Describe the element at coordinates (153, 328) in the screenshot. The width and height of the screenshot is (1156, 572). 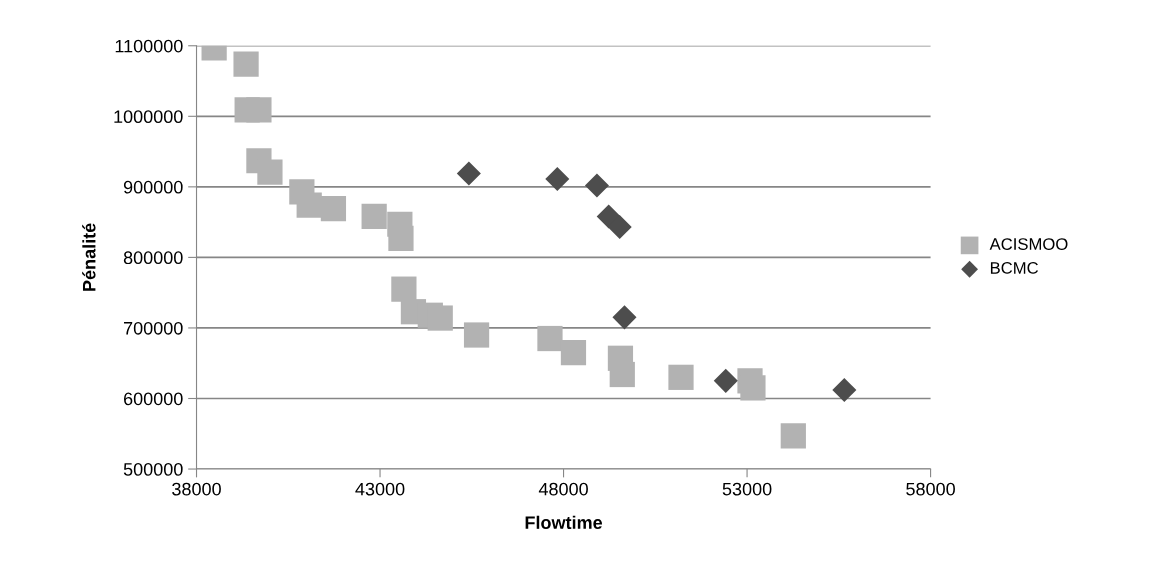
I see `y-tick-label: 700000` at that location.